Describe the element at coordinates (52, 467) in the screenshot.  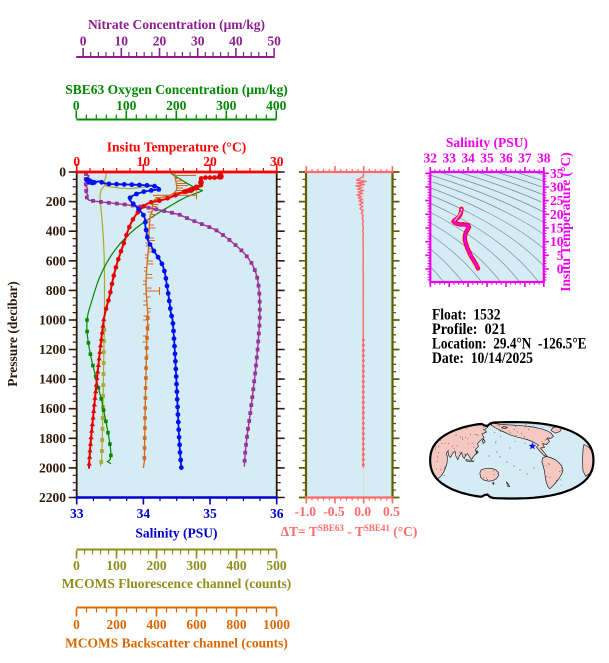
I see `svg-text: 2000` at that location.